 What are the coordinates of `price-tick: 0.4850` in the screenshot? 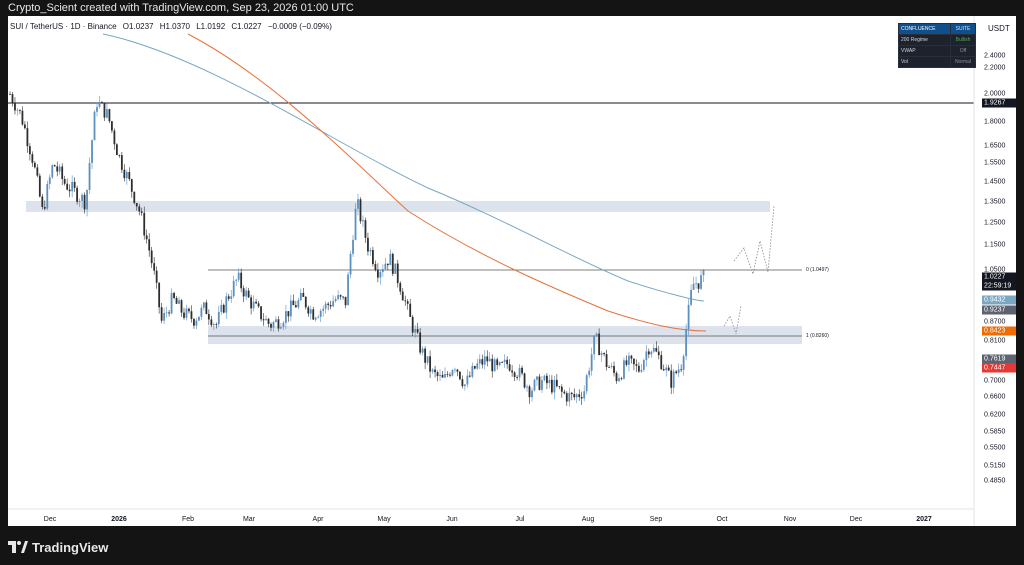 It's located at (995, 481).